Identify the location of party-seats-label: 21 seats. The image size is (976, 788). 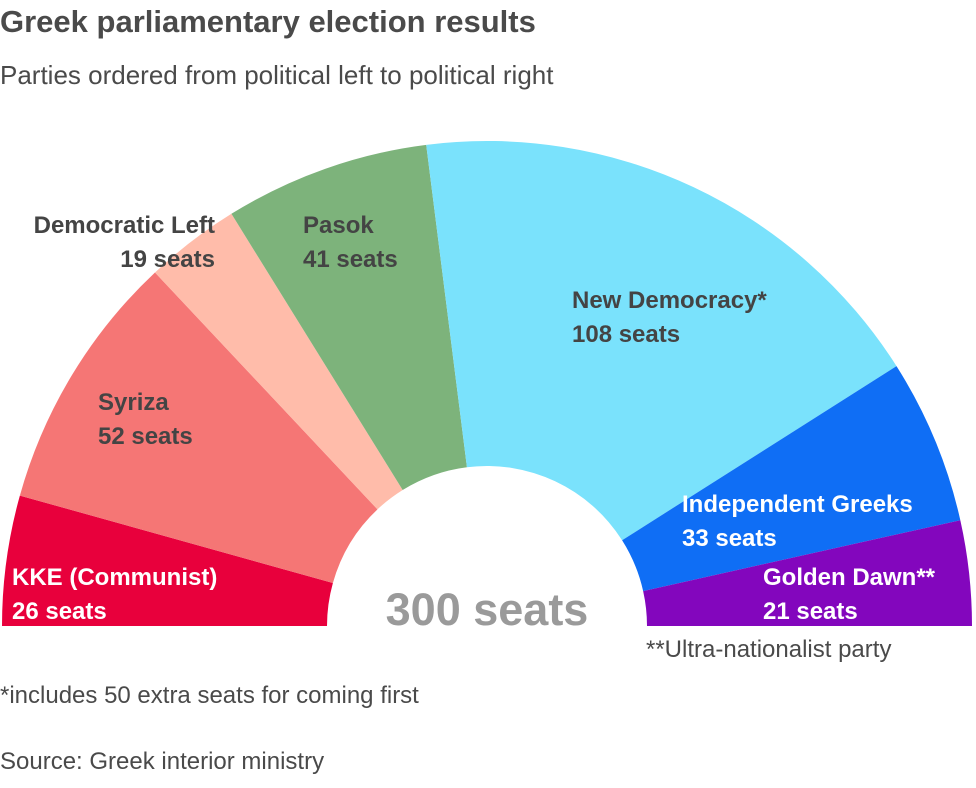
(810, 611).